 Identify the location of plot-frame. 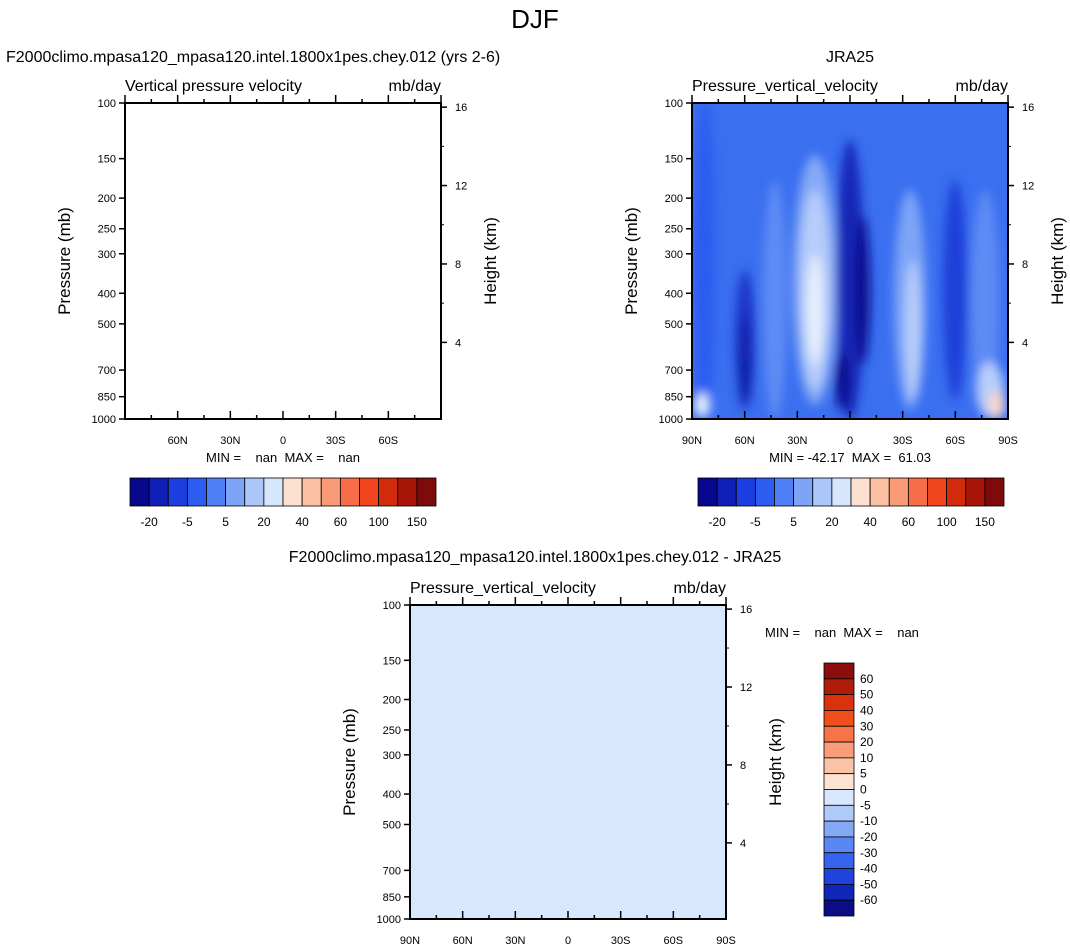
(283, 261).